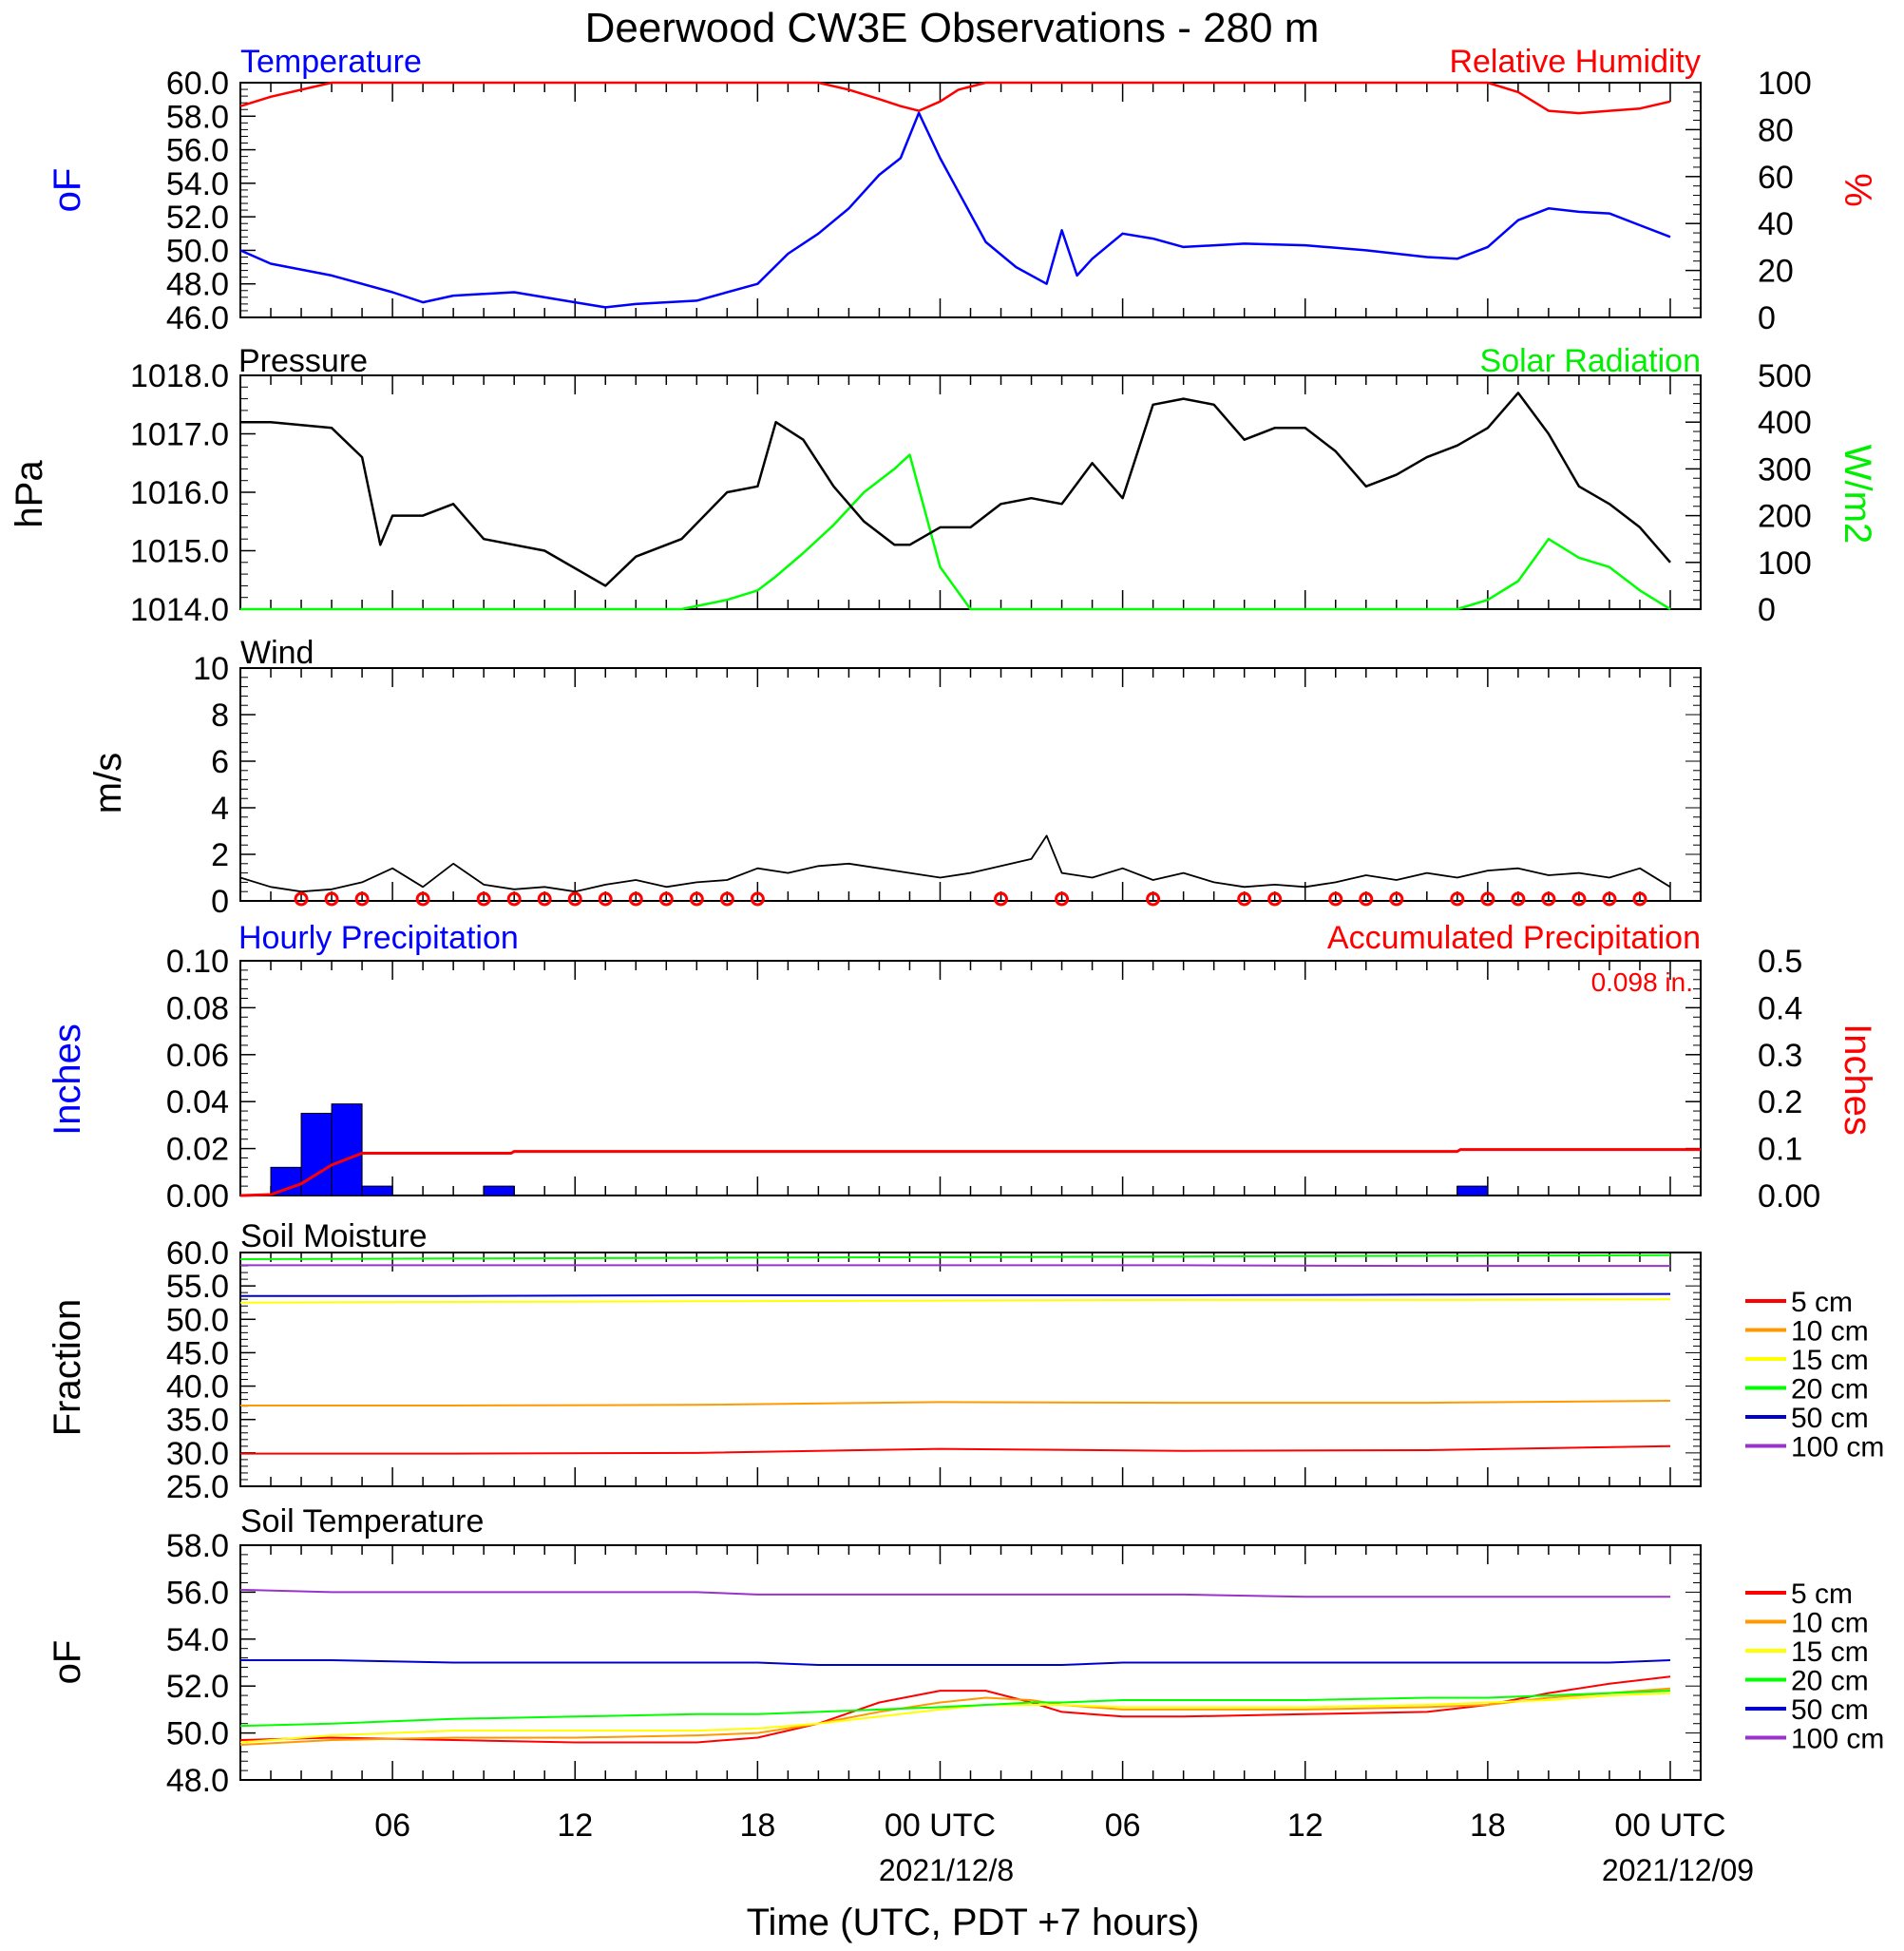 The height and width of the screenshot is (1951, 1904). Describe the element at coordinates (220, 855) in the screenshot. I see `y-tick-label-left: 2` at that location.